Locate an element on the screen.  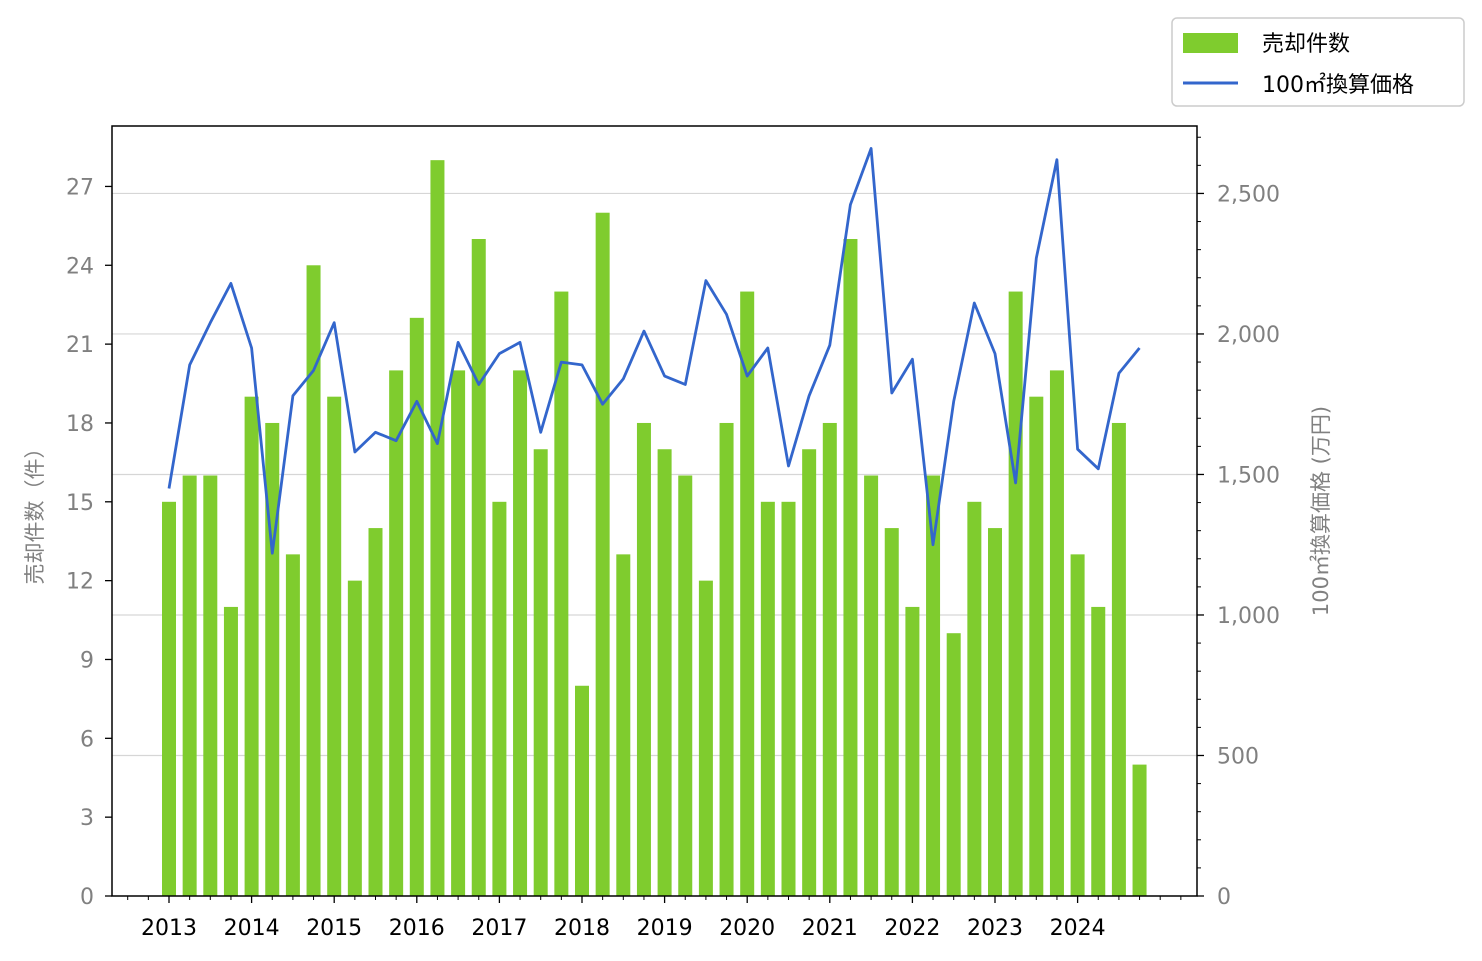
x-tick-label-0: 2013 is located at coordinates (169, 928).